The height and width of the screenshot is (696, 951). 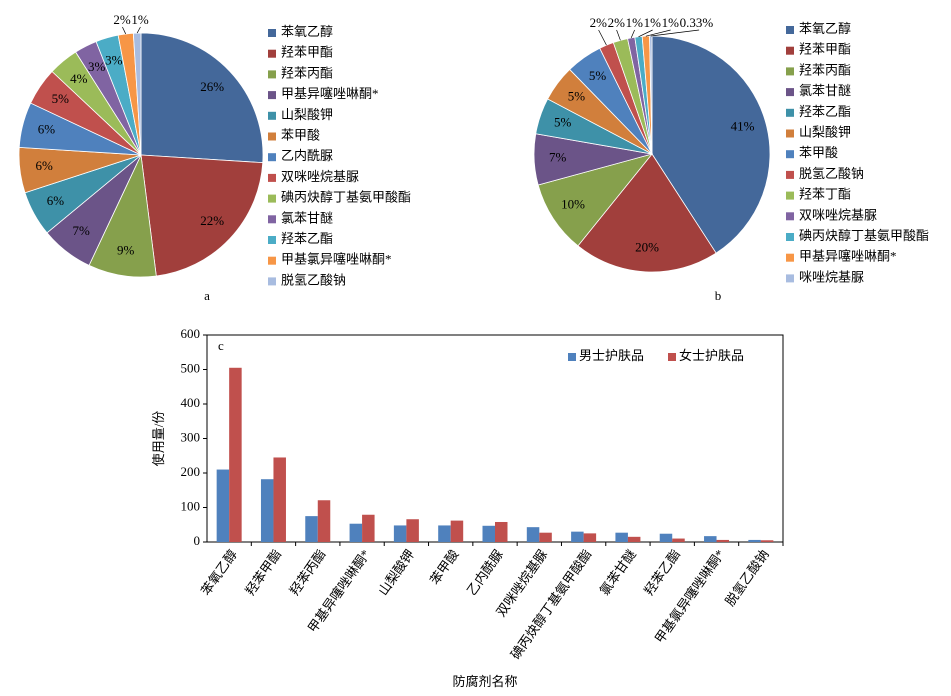 I want to click on slice-label: 3%, so click(x=97, y=66).